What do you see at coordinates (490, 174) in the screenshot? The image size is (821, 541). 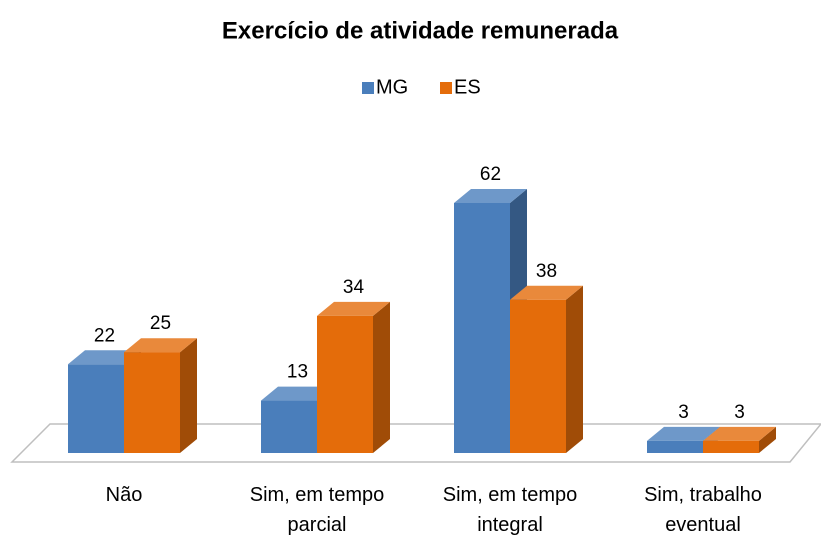 I see `data-label: 62` at bounding box center [490, 174].